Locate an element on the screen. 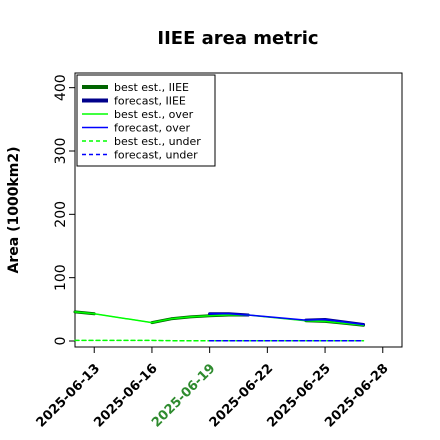 The width and height of the screenshot is (440, 440). legend-label: forecast, under is located at coordinates (156, 155).